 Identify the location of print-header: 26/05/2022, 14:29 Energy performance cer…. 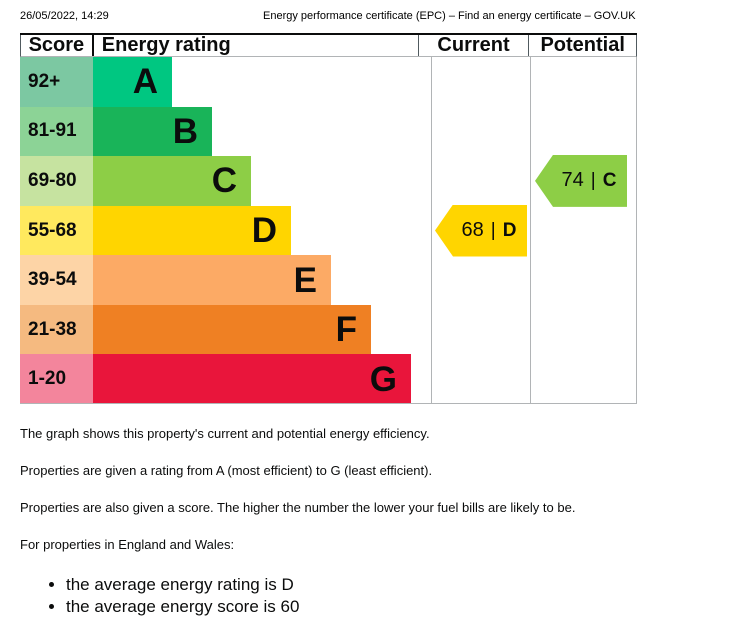
(370, 17).